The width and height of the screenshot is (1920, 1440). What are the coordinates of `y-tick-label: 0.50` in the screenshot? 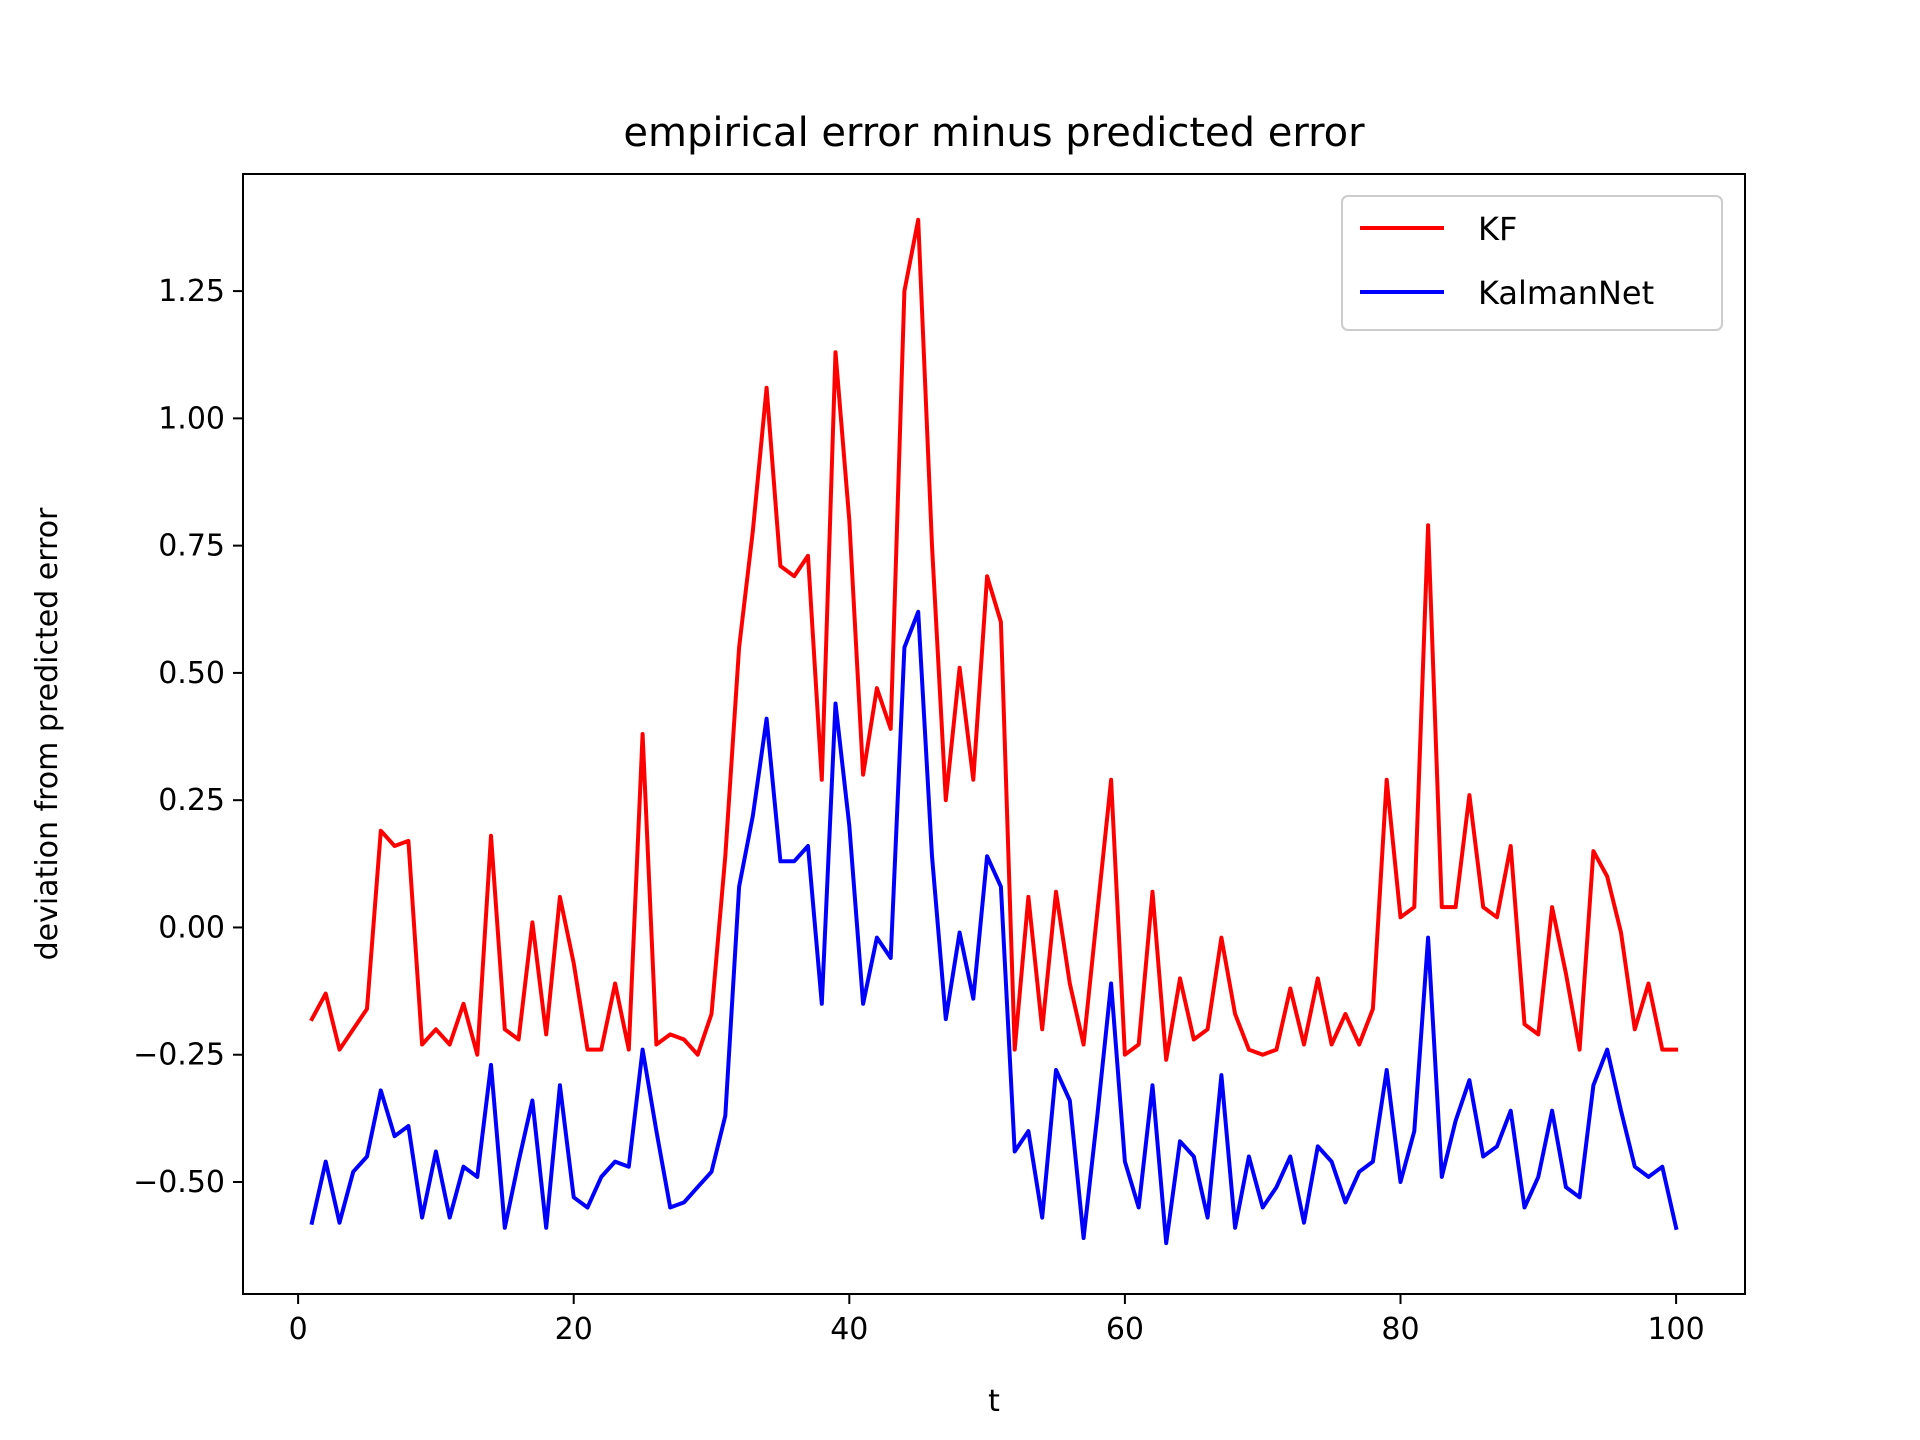 It's located at (191, 673).